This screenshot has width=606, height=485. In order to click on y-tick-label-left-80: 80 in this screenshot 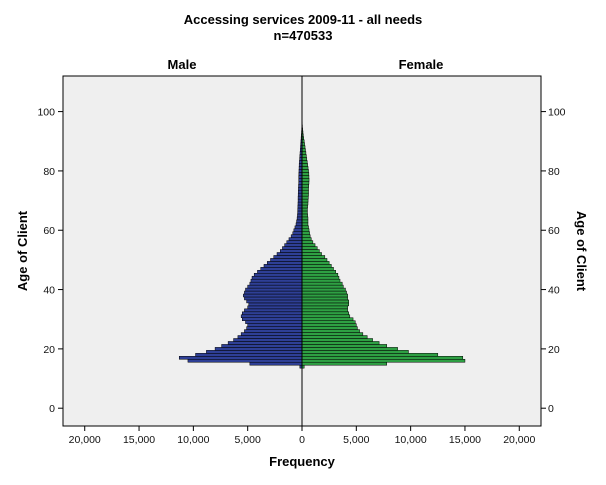, I will do `click(49, 172)`.